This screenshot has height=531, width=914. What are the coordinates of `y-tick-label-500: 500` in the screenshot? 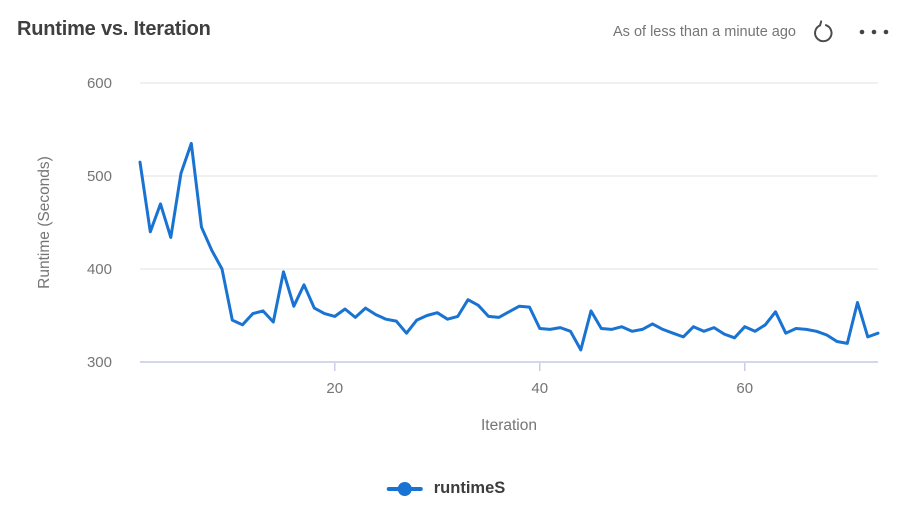 It's located at (99, 176).